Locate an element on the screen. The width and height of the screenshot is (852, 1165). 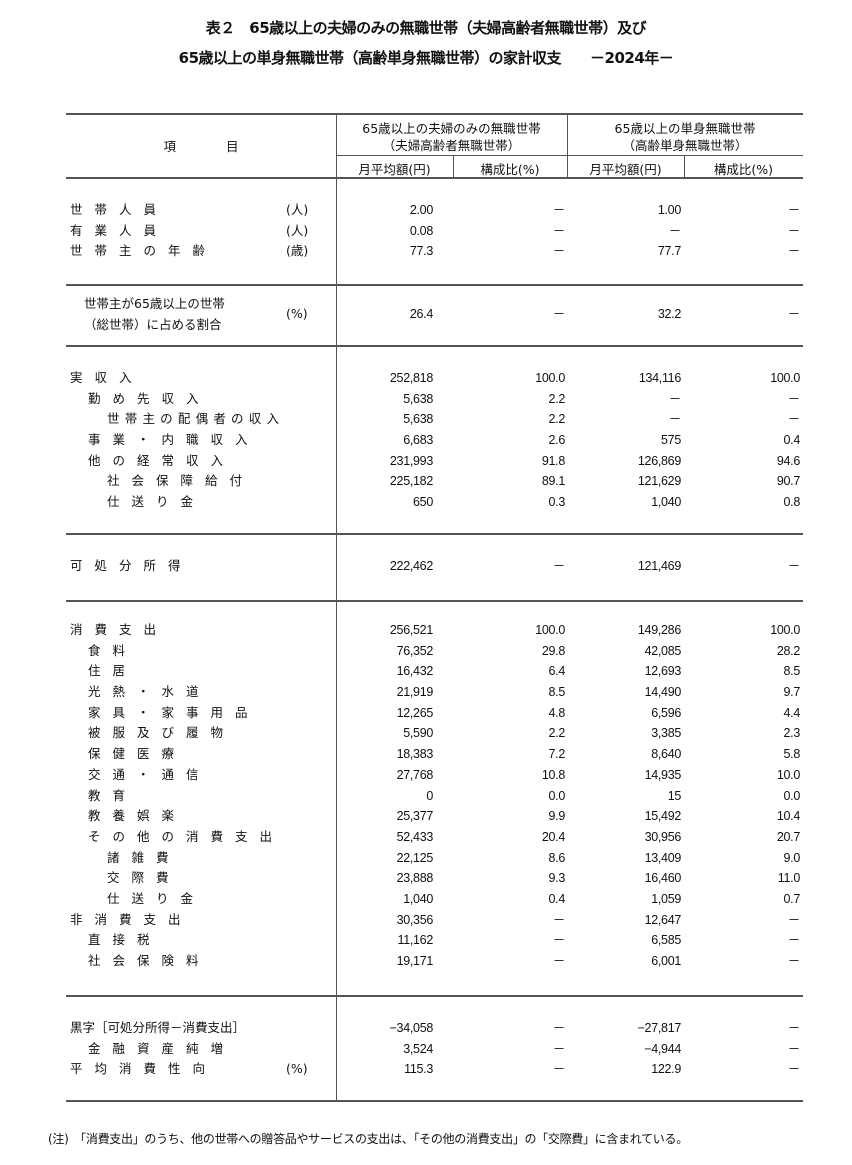
single-ratio: 10.0 is located at coordinates (788, 774).